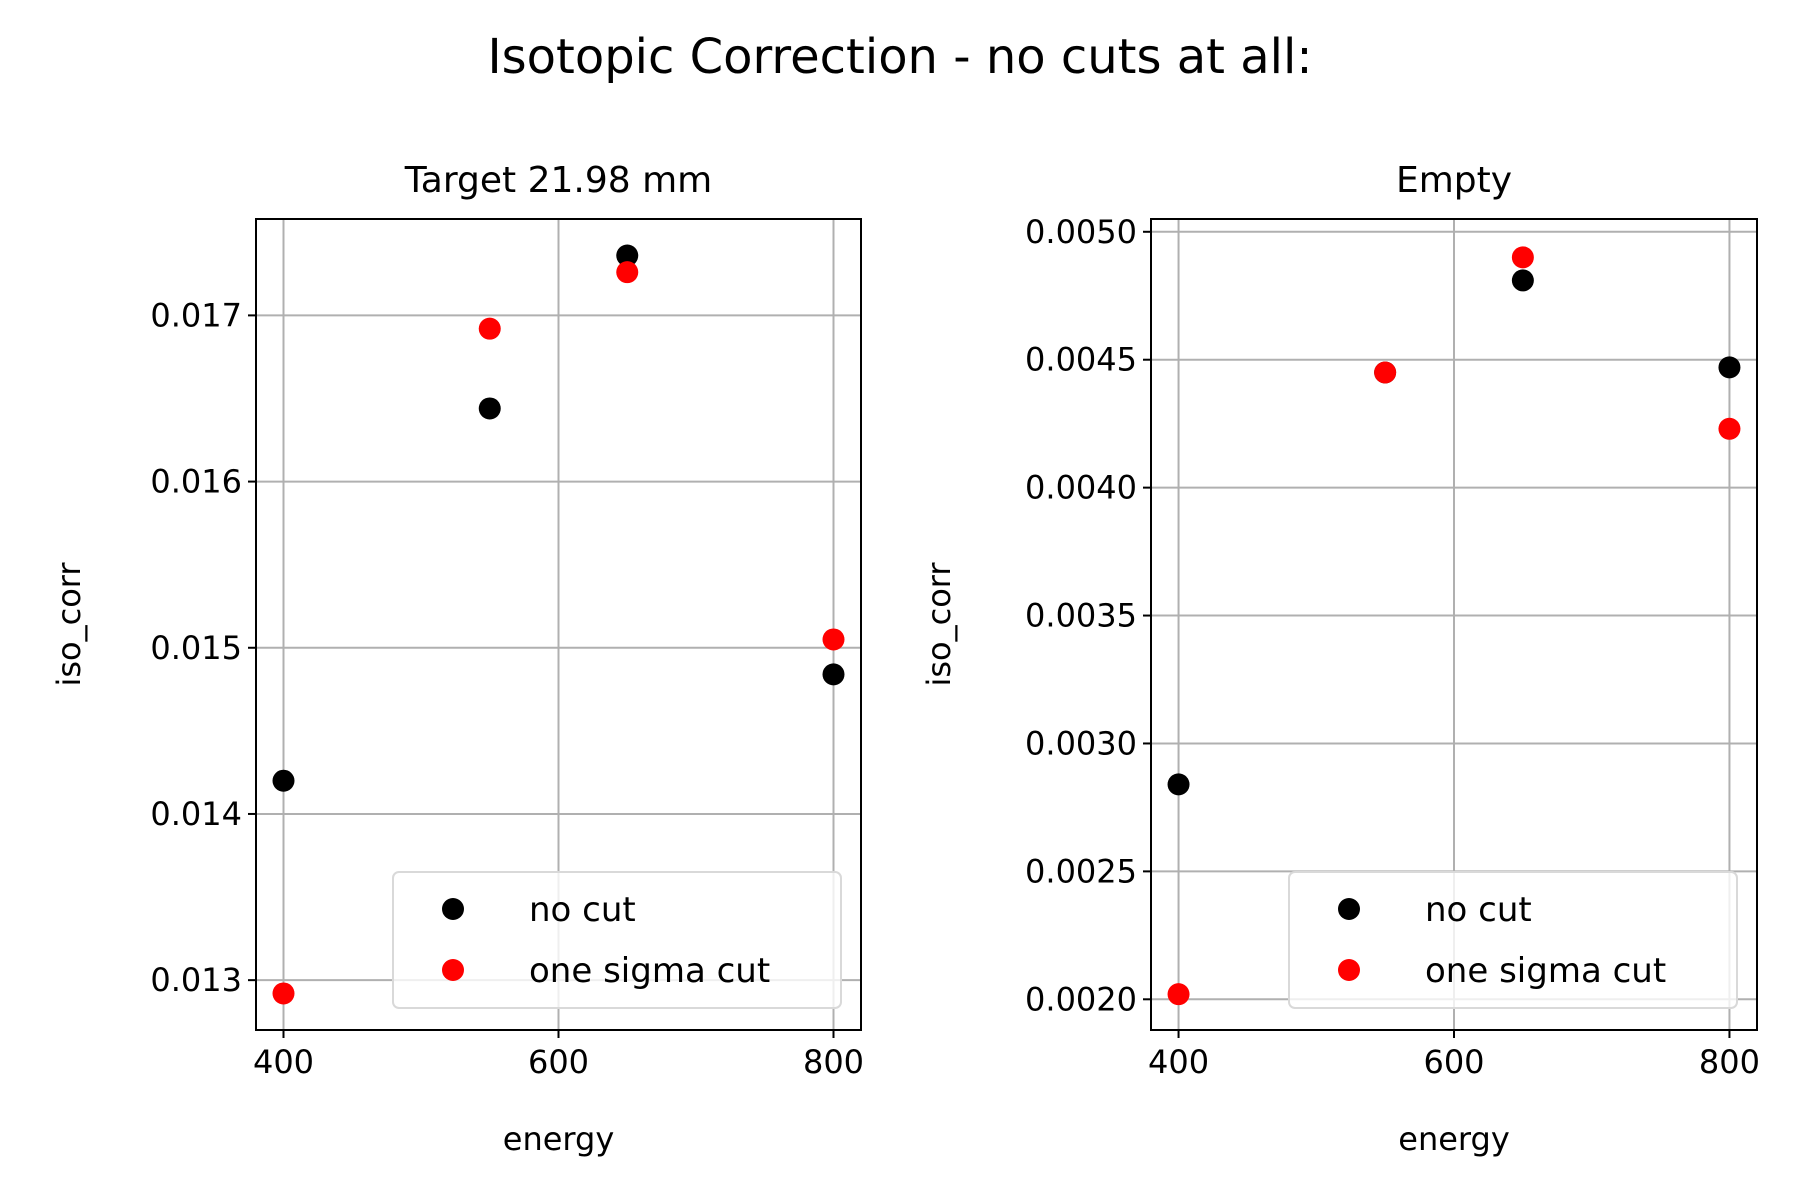 This screenshot has width=1800, height=1200. Describe the element at coordinates (1081, 232) in the screenshot. I see `y-tick-label: 0.0050` at that location.